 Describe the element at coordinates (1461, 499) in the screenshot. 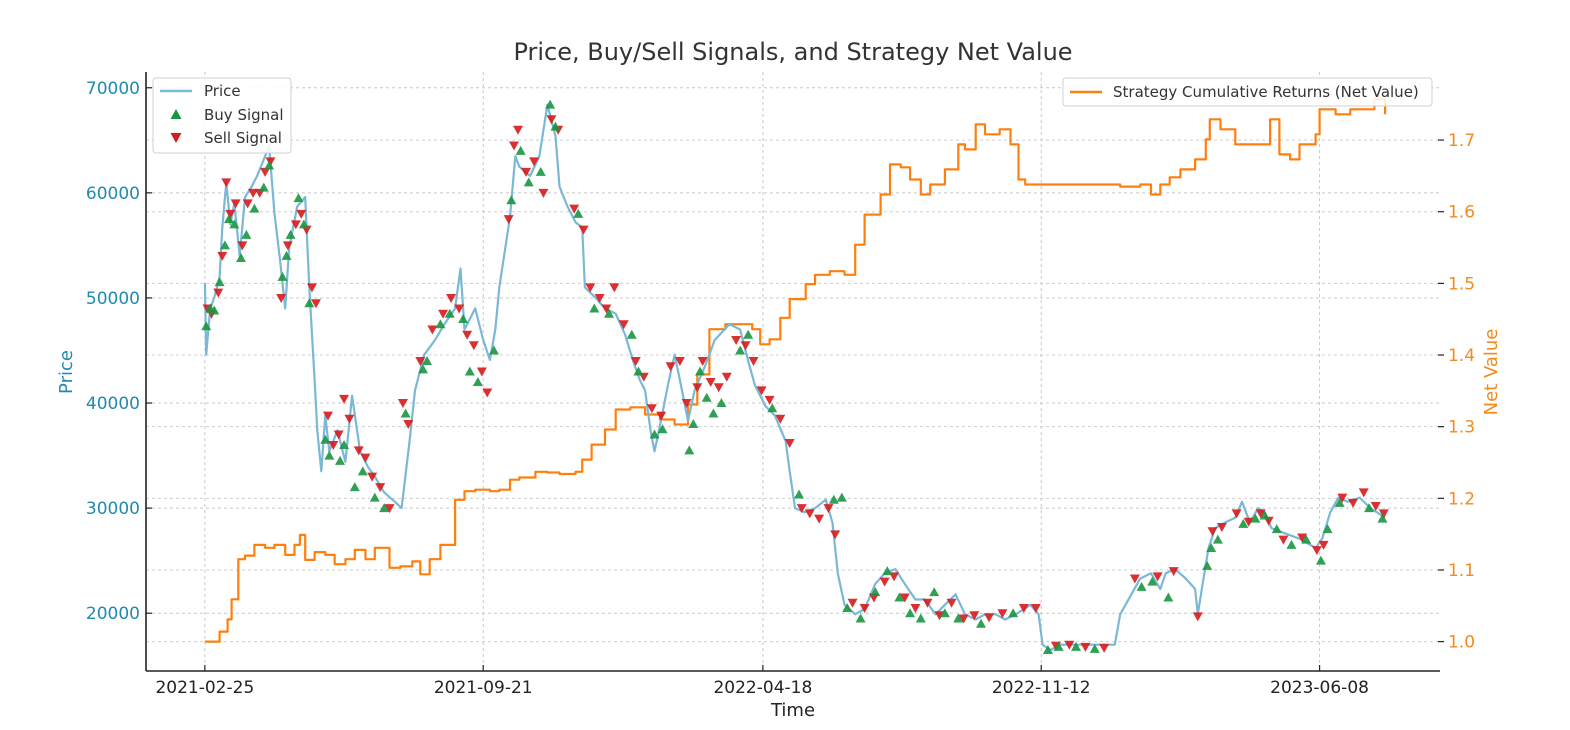

I see `y-tick-label-right: 1.2` at that location.